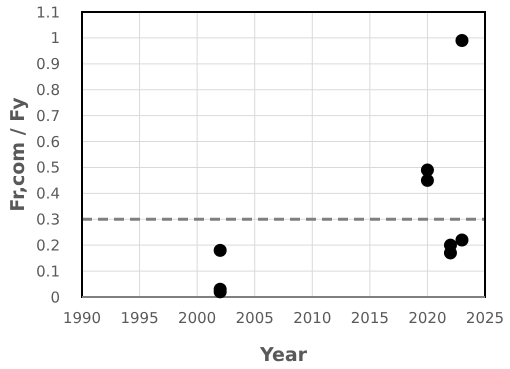 The height and width of the screenshot is (369, 510). Describe the element at coordinates (139, 318) in the screenshot. I see `x-tick-label: 1995` at that location.